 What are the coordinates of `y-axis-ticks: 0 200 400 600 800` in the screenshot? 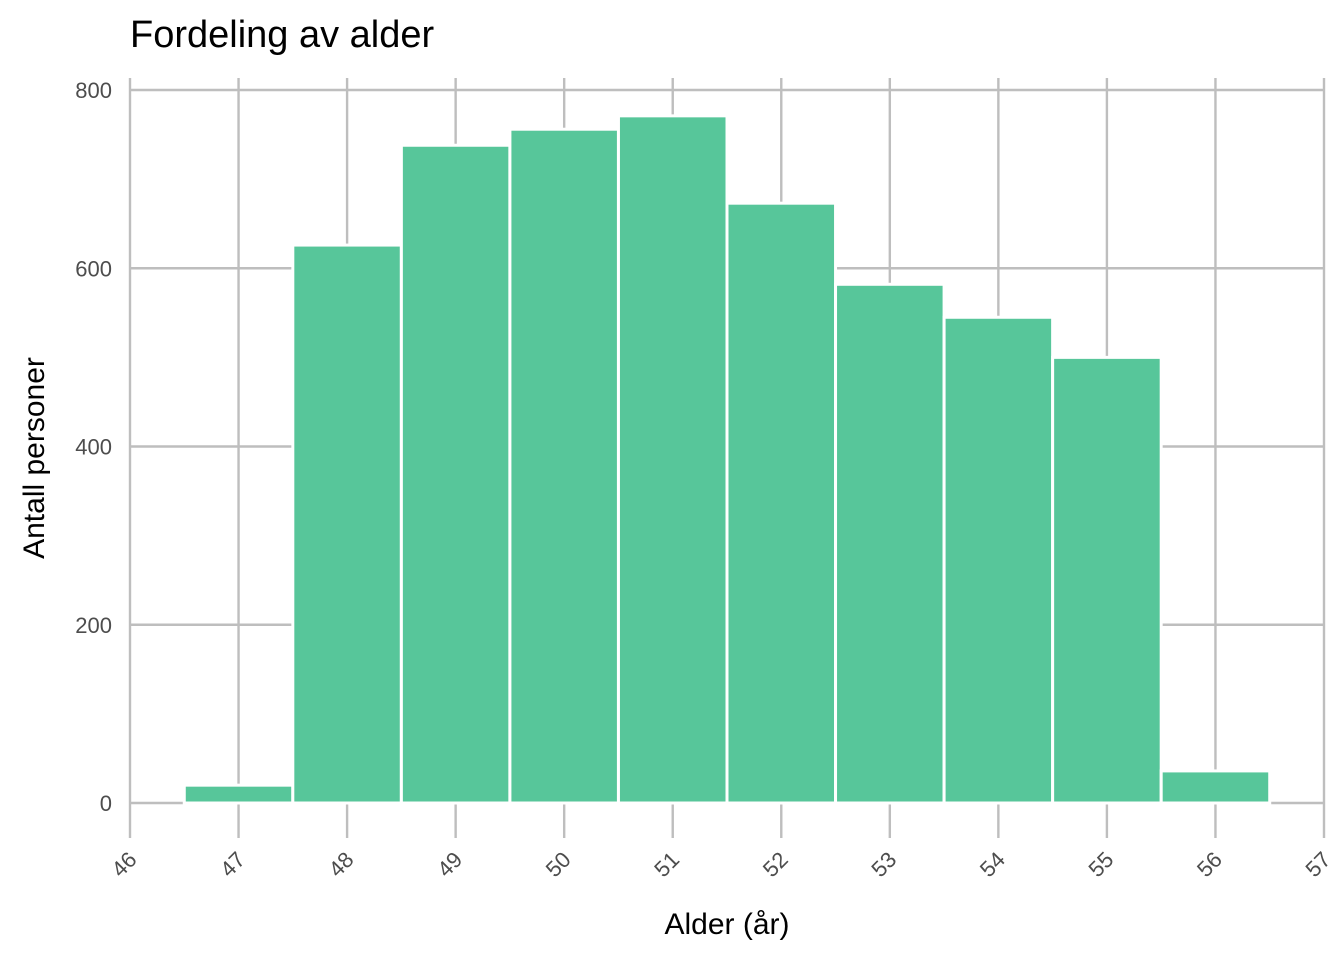 It's located at (93, 447).